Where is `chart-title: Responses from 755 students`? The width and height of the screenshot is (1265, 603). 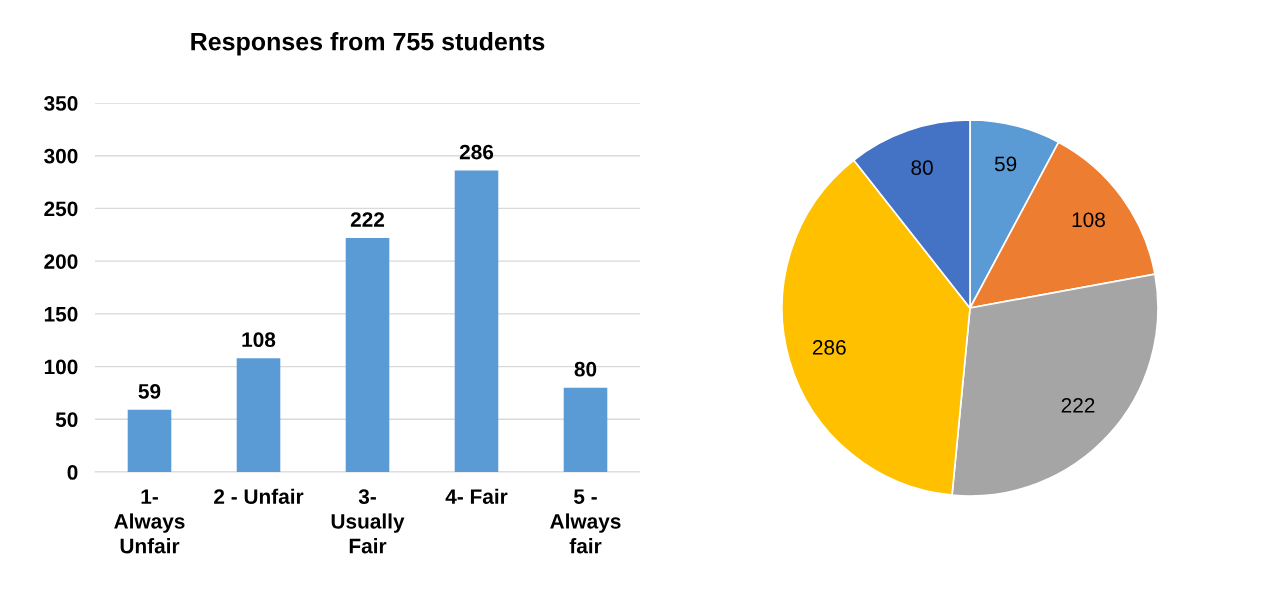
chart-title: Responses from 755 students is located at coordinates (368, 44).